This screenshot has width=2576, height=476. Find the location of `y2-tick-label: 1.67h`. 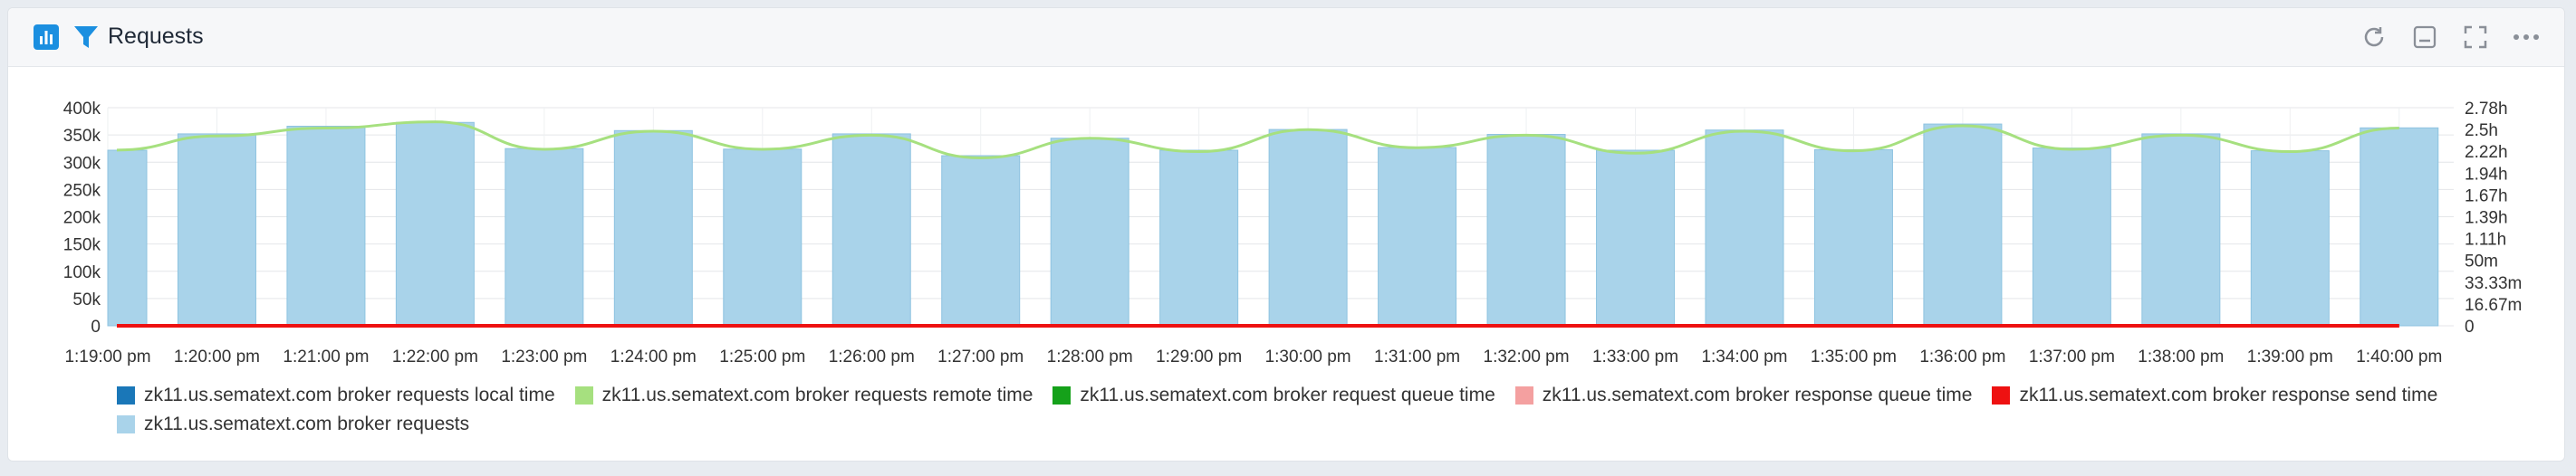

y2-tick-label: 1.67h is located at coordinates (2486, 195).